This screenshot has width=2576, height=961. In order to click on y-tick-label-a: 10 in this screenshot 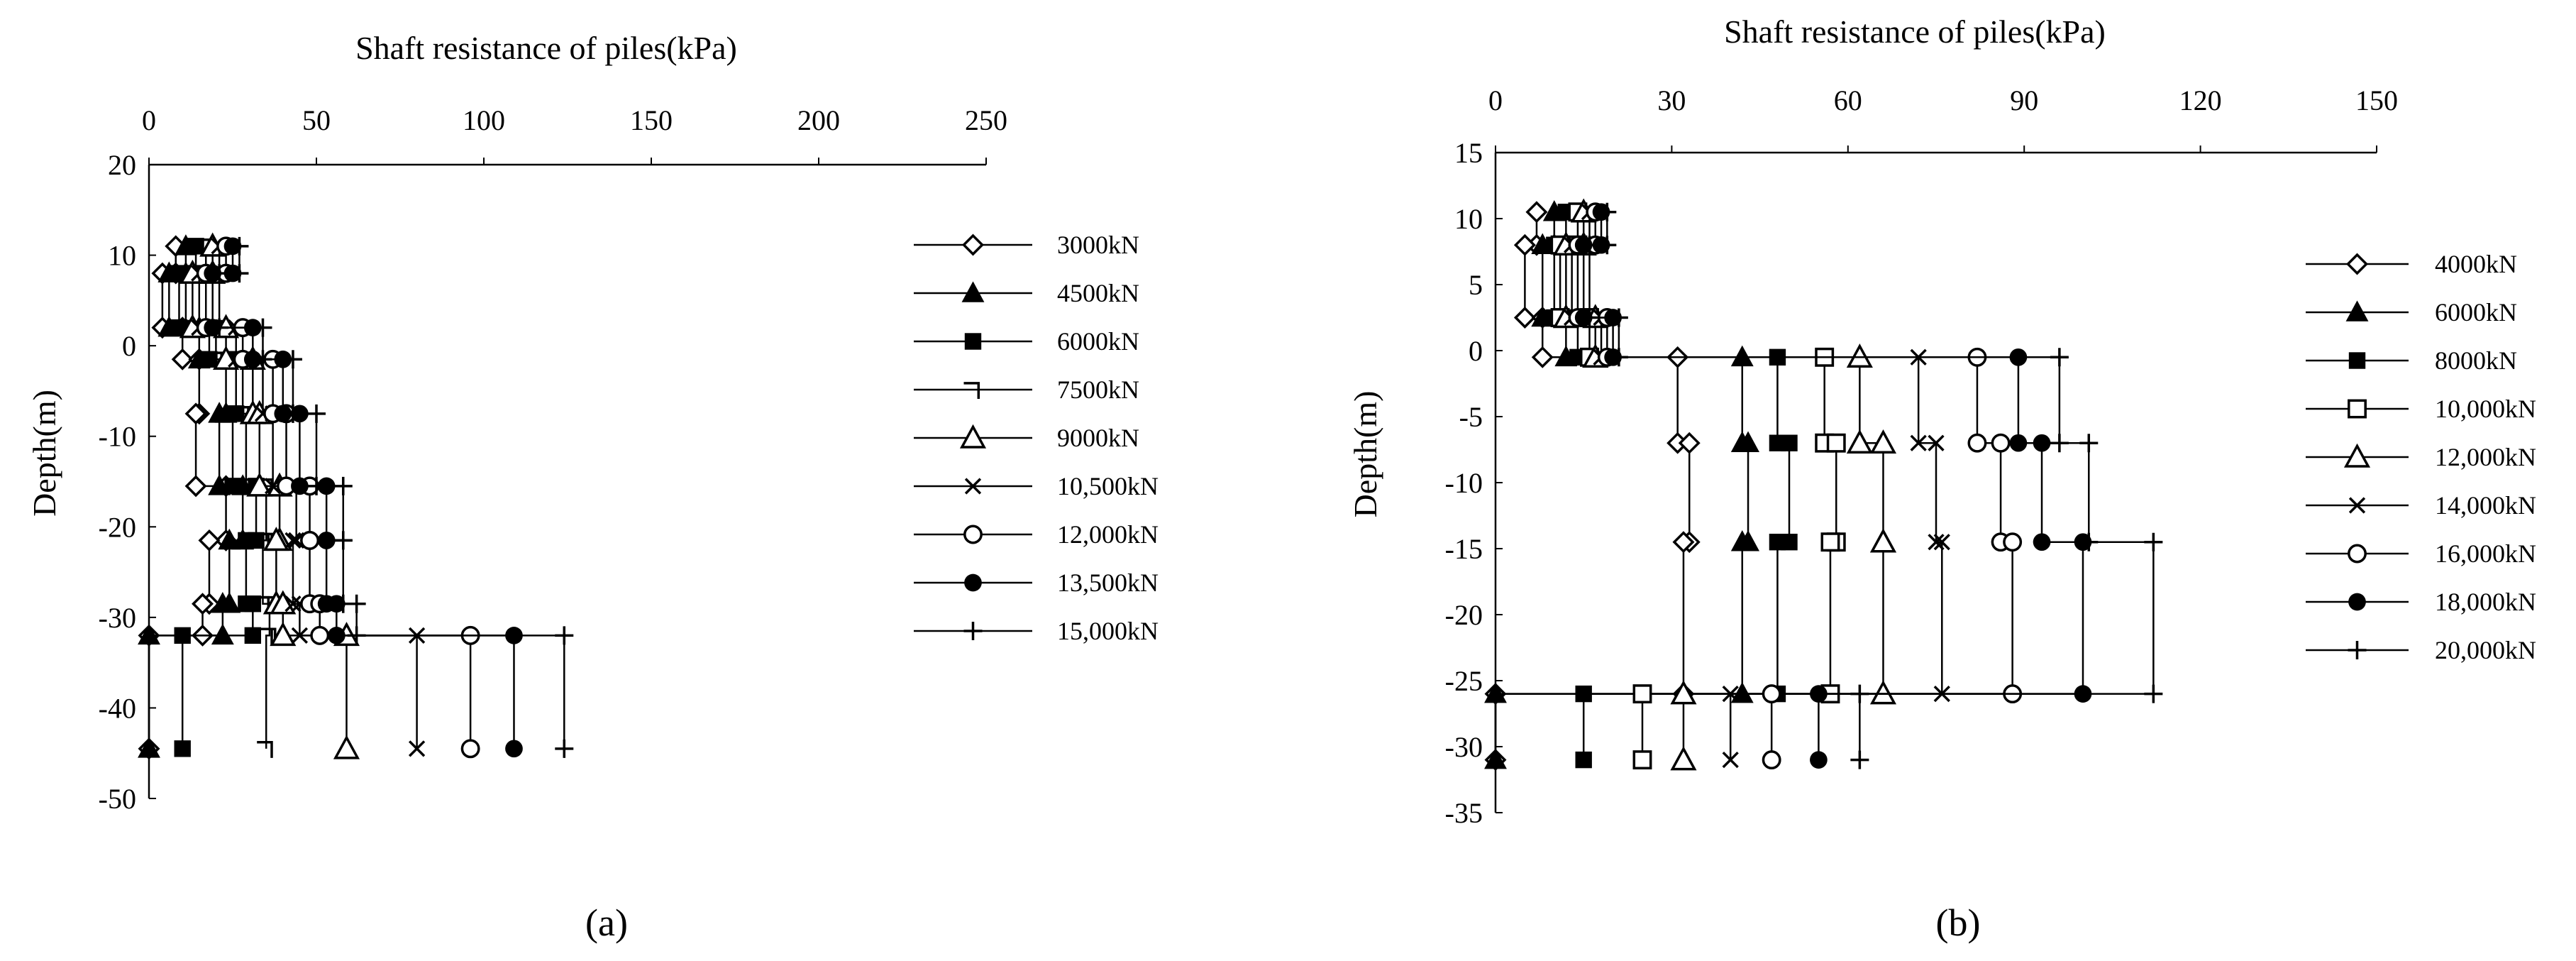, I will do `click(122, 256)`.